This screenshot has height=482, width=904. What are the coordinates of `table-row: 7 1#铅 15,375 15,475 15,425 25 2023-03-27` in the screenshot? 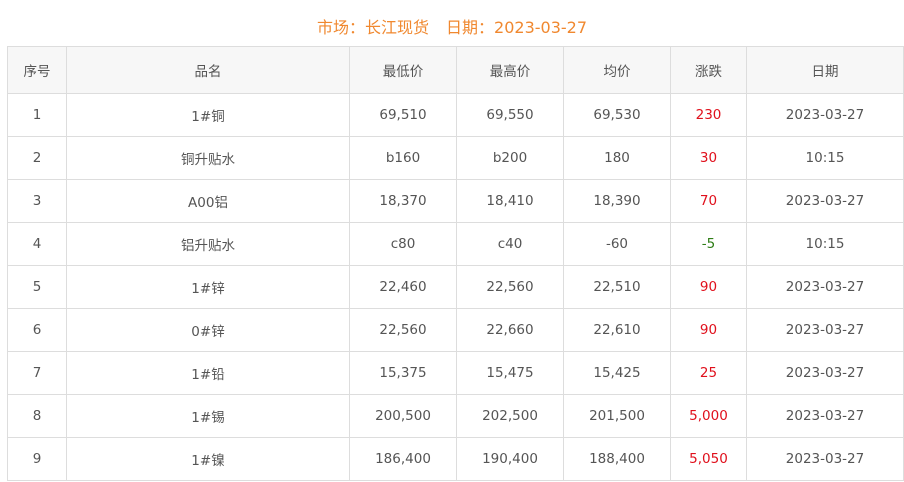 It's located at (455, 373).